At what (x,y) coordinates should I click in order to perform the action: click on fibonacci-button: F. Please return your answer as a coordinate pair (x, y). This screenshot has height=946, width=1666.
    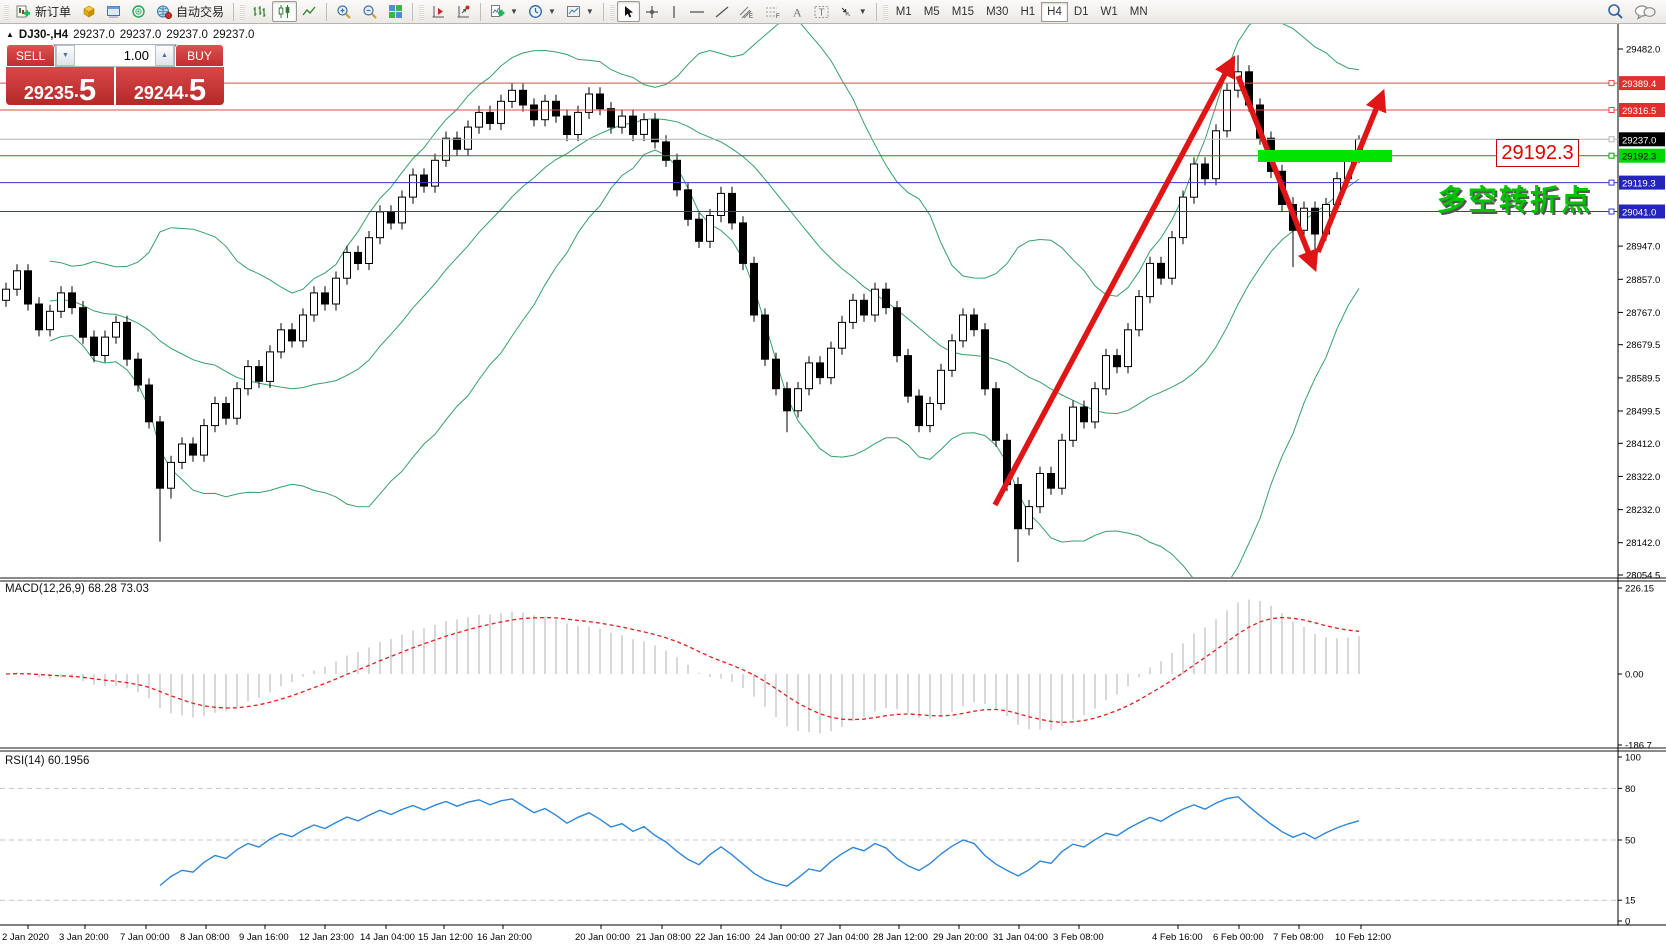
    Looking at the image, I should click on (773, 11).